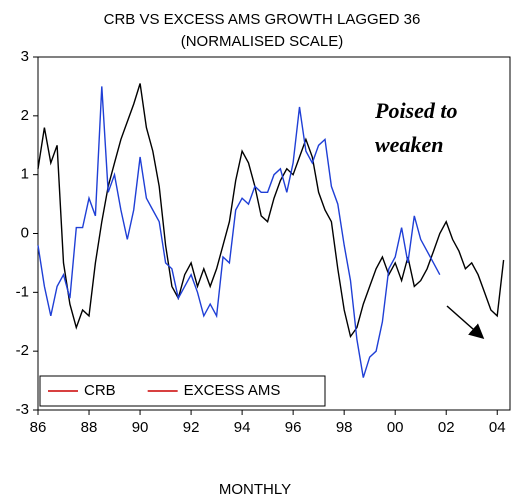 Image resolution: width=511 pixels, height=502 pixels. What do you see at coordinates (262, 41) in the screenshot?
I see `chart-title: (NORMALISED SCALE)` at bounding box center [262, 41].